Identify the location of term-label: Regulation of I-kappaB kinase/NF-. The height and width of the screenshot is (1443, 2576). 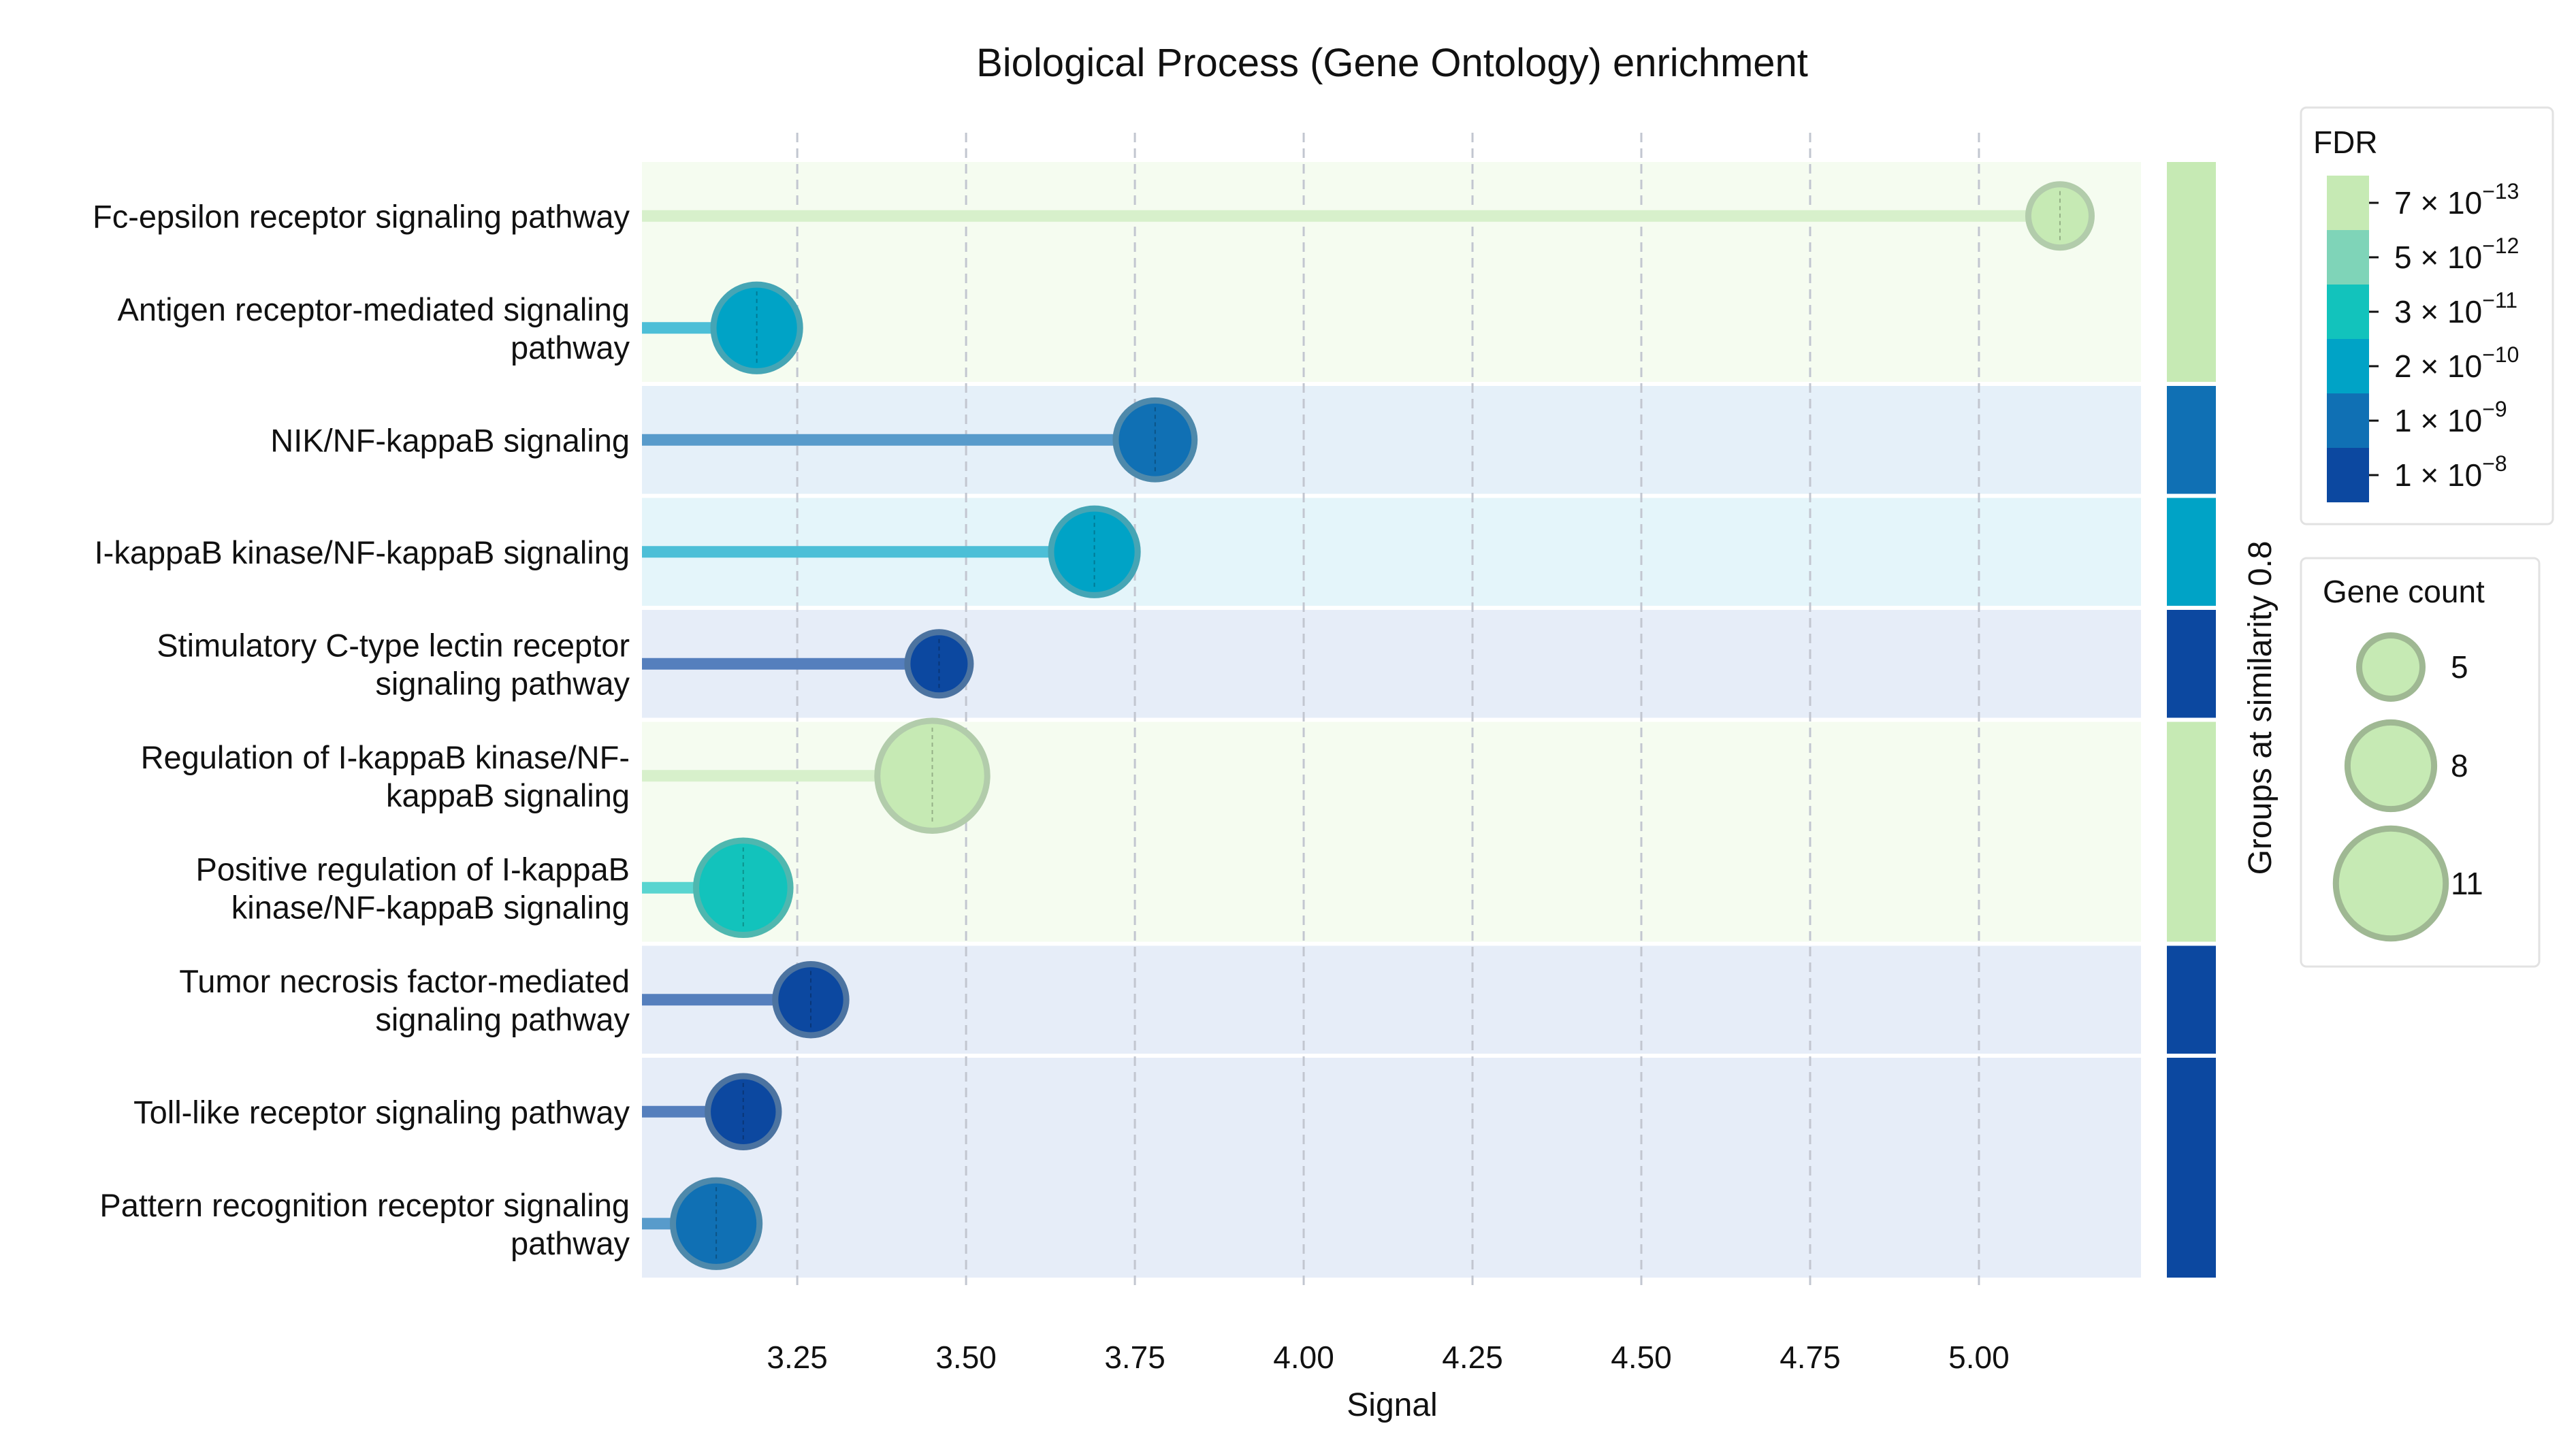
(386, 757).